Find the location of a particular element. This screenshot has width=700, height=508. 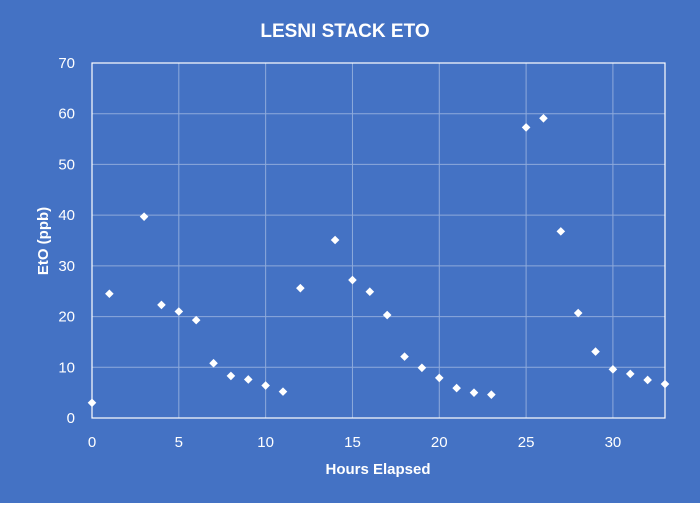

x-axis-label: Hours Elapsed is located at coordinates (377, 469).